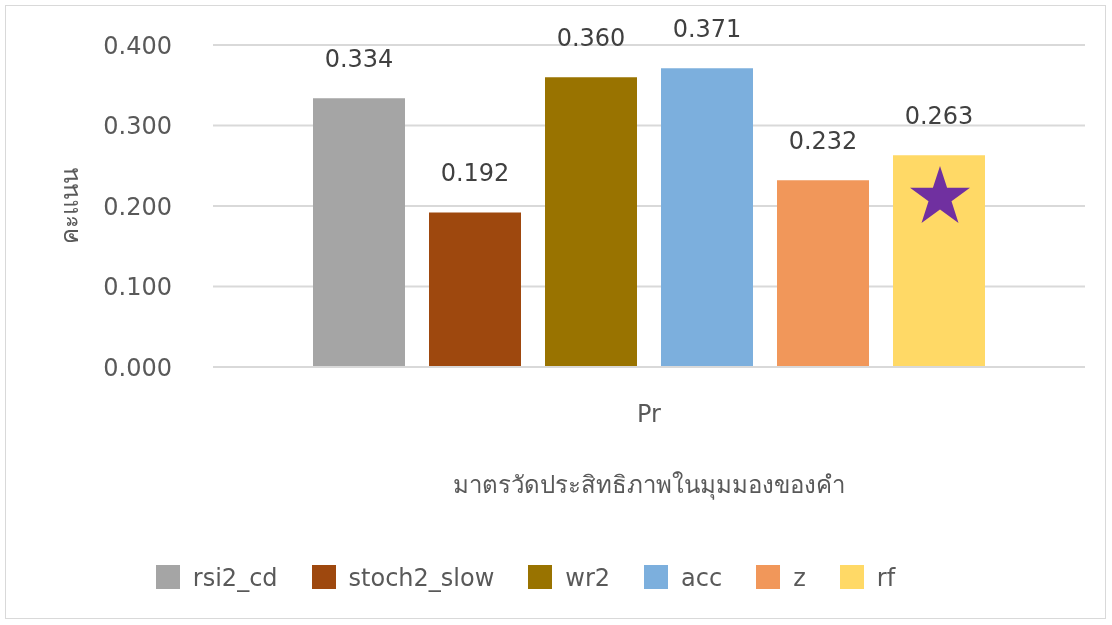  Describe the element at coordinates (137, 206) in the screenshot. I see `y-tick-label: 0.200` at that location.